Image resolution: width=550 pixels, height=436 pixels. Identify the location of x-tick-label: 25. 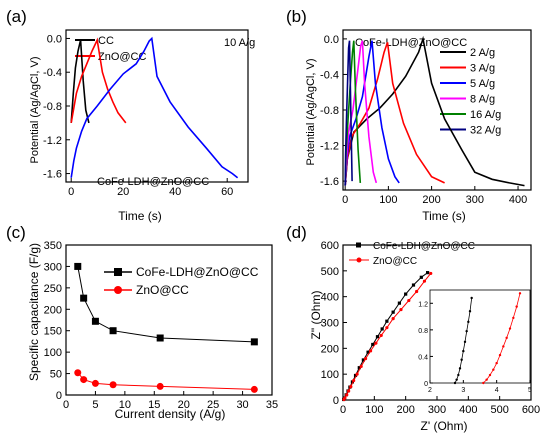
(213, 405).